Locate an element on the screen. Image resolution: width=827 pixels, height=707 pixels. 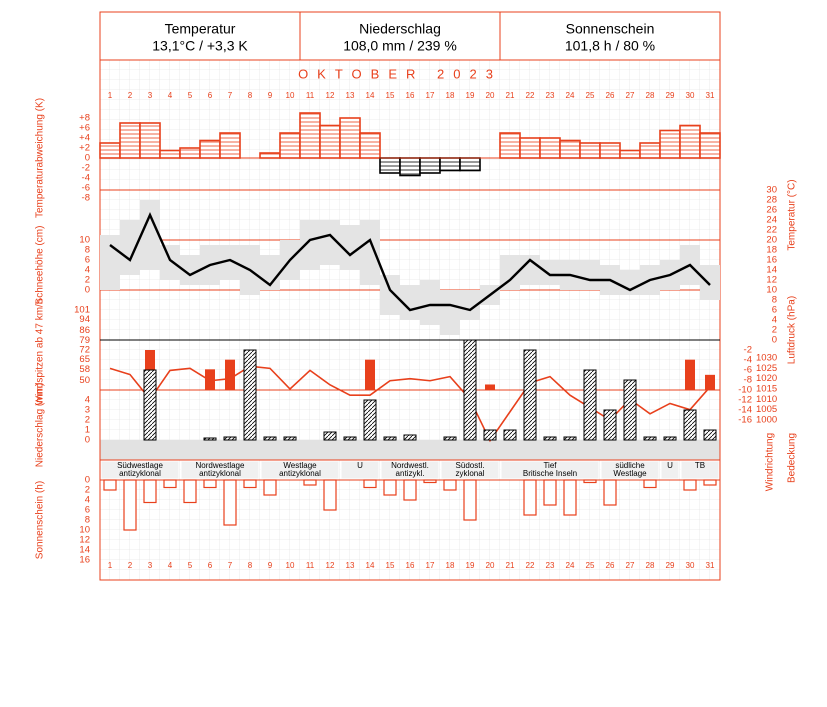
y-tick-label: 1 is located at coordinates (87, 430).